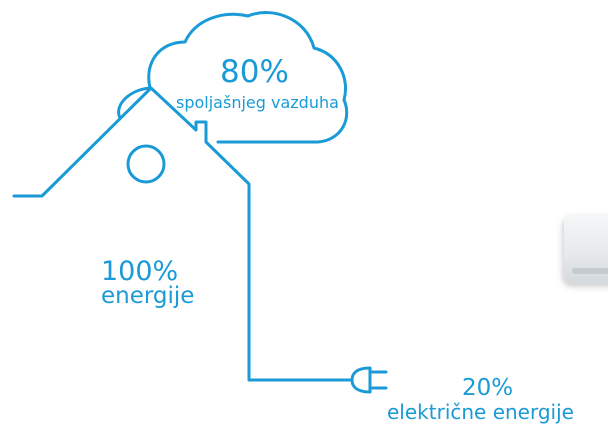 The height and width of the screenshot is (437, 608). Describe the element at coordinates (366, 380) in the screenshot. I see `power-plug-icon` at that location.